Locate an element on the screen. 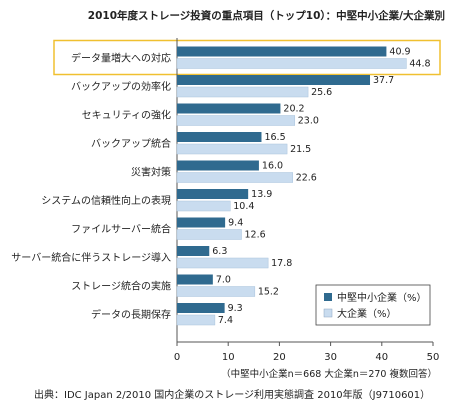  value-label-large: 7.4 is located at coordinates (225, 320).